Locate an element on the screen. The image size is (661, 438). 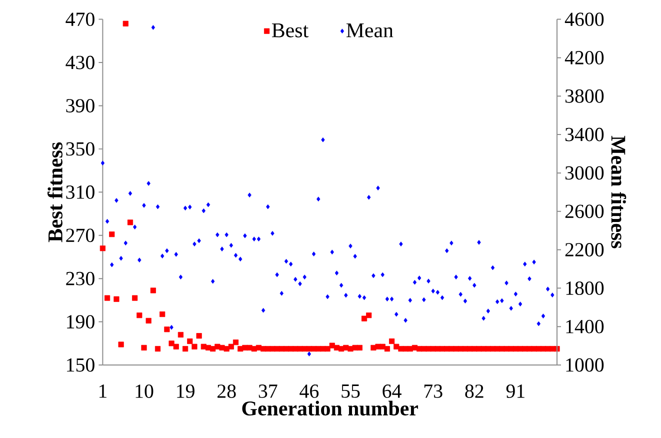
y-tick-label: 350 is located at coordinates (80, 149).